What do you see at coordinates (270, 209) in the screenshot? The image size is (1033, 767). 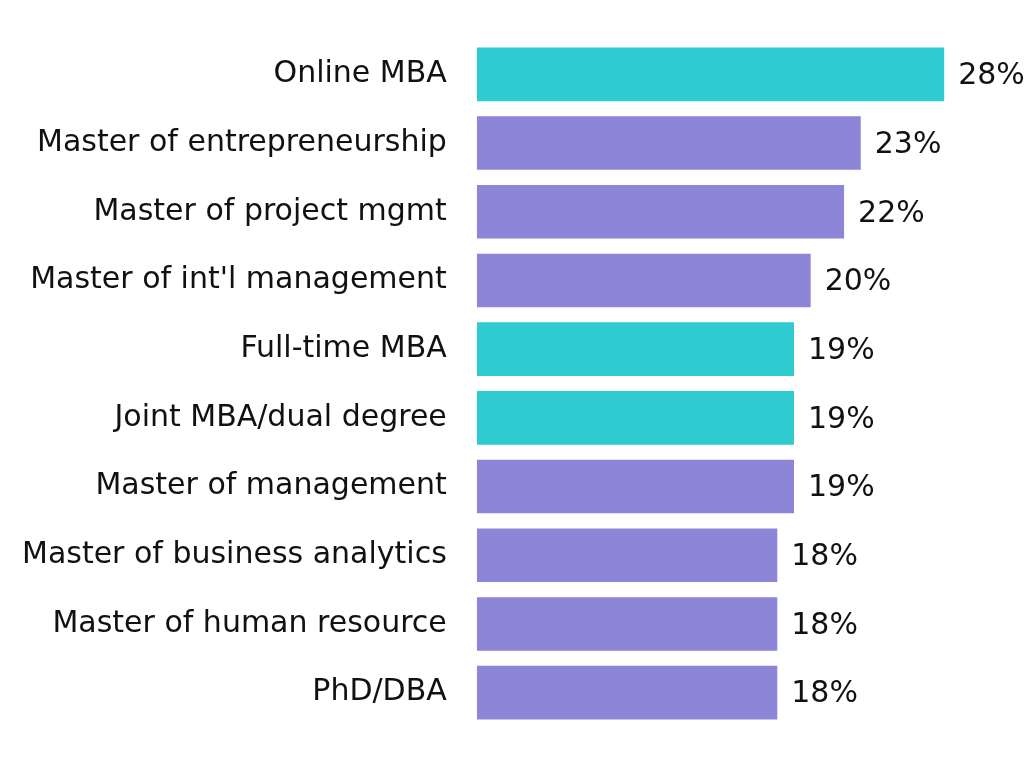 I see `y-tick-label: Master of project mgmt` at bounding box center [270, 209].